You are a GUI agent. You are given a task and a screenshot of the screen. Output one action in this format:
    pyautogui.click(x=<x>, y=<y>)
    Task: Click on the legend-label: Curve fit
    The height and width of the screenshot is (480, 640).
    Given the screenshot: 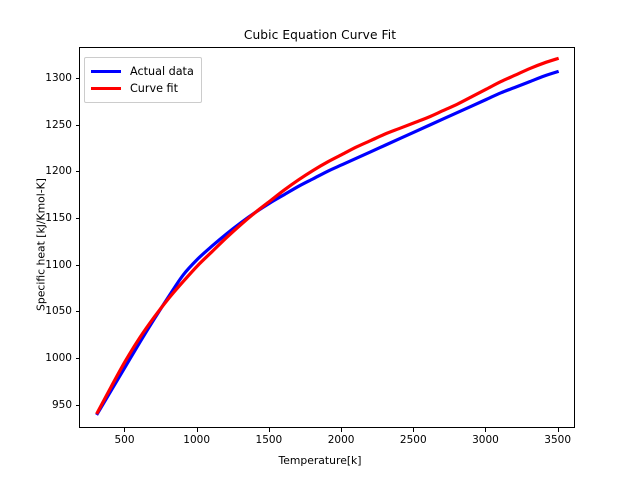 What is the action you would take?
    pyautogui.click(x=154, y=88)
    